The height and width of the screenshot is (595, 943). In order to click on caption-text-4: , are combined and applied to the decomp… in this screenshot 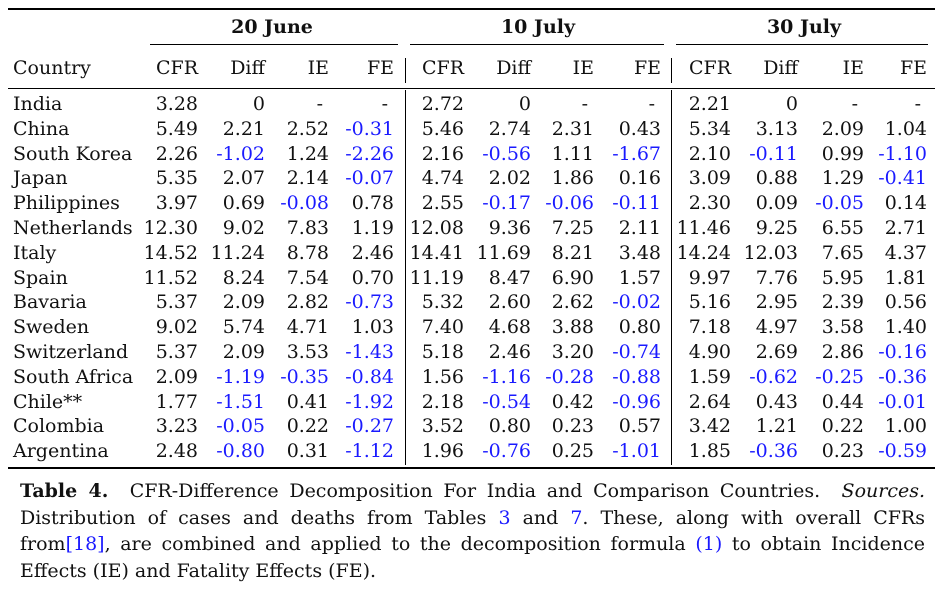, I will do `click(395, 544)`.